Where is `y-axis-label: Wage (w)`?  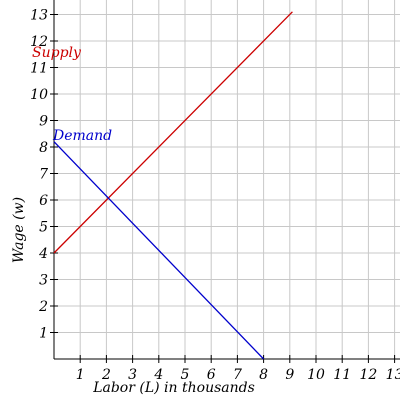 y-axis-label: Wage (w) is located at coordinates (19, 230).